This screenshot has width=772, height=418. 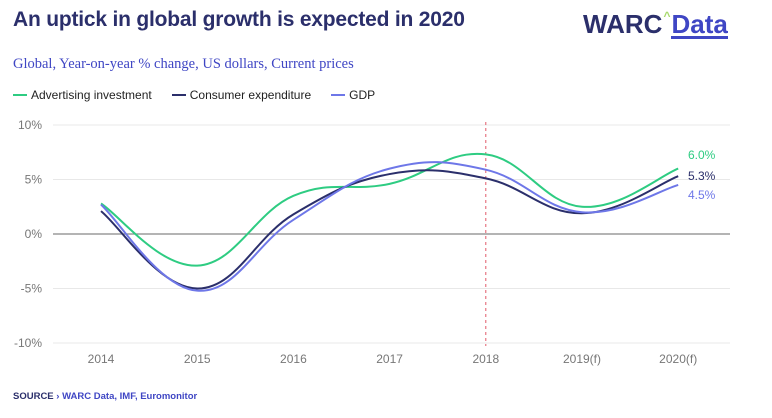 What do you see at coordinates (130, 396) in the screenshot?
I see `source-text: WARC Data, IMF, Euromonitor` at bounding box center [130, 396].